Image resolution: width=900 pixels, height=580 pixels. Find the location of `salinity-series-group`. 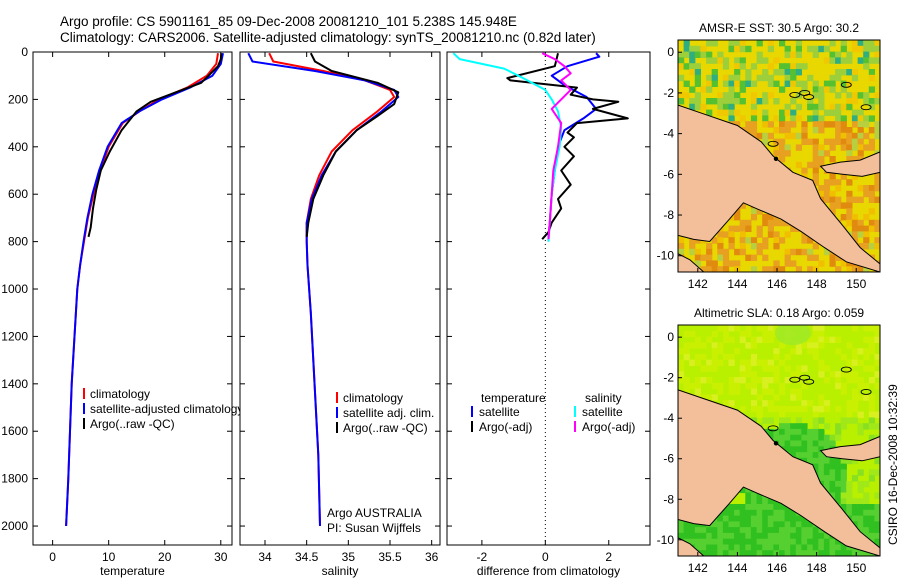

salinity-series-group is located at coordinates (323, 289).